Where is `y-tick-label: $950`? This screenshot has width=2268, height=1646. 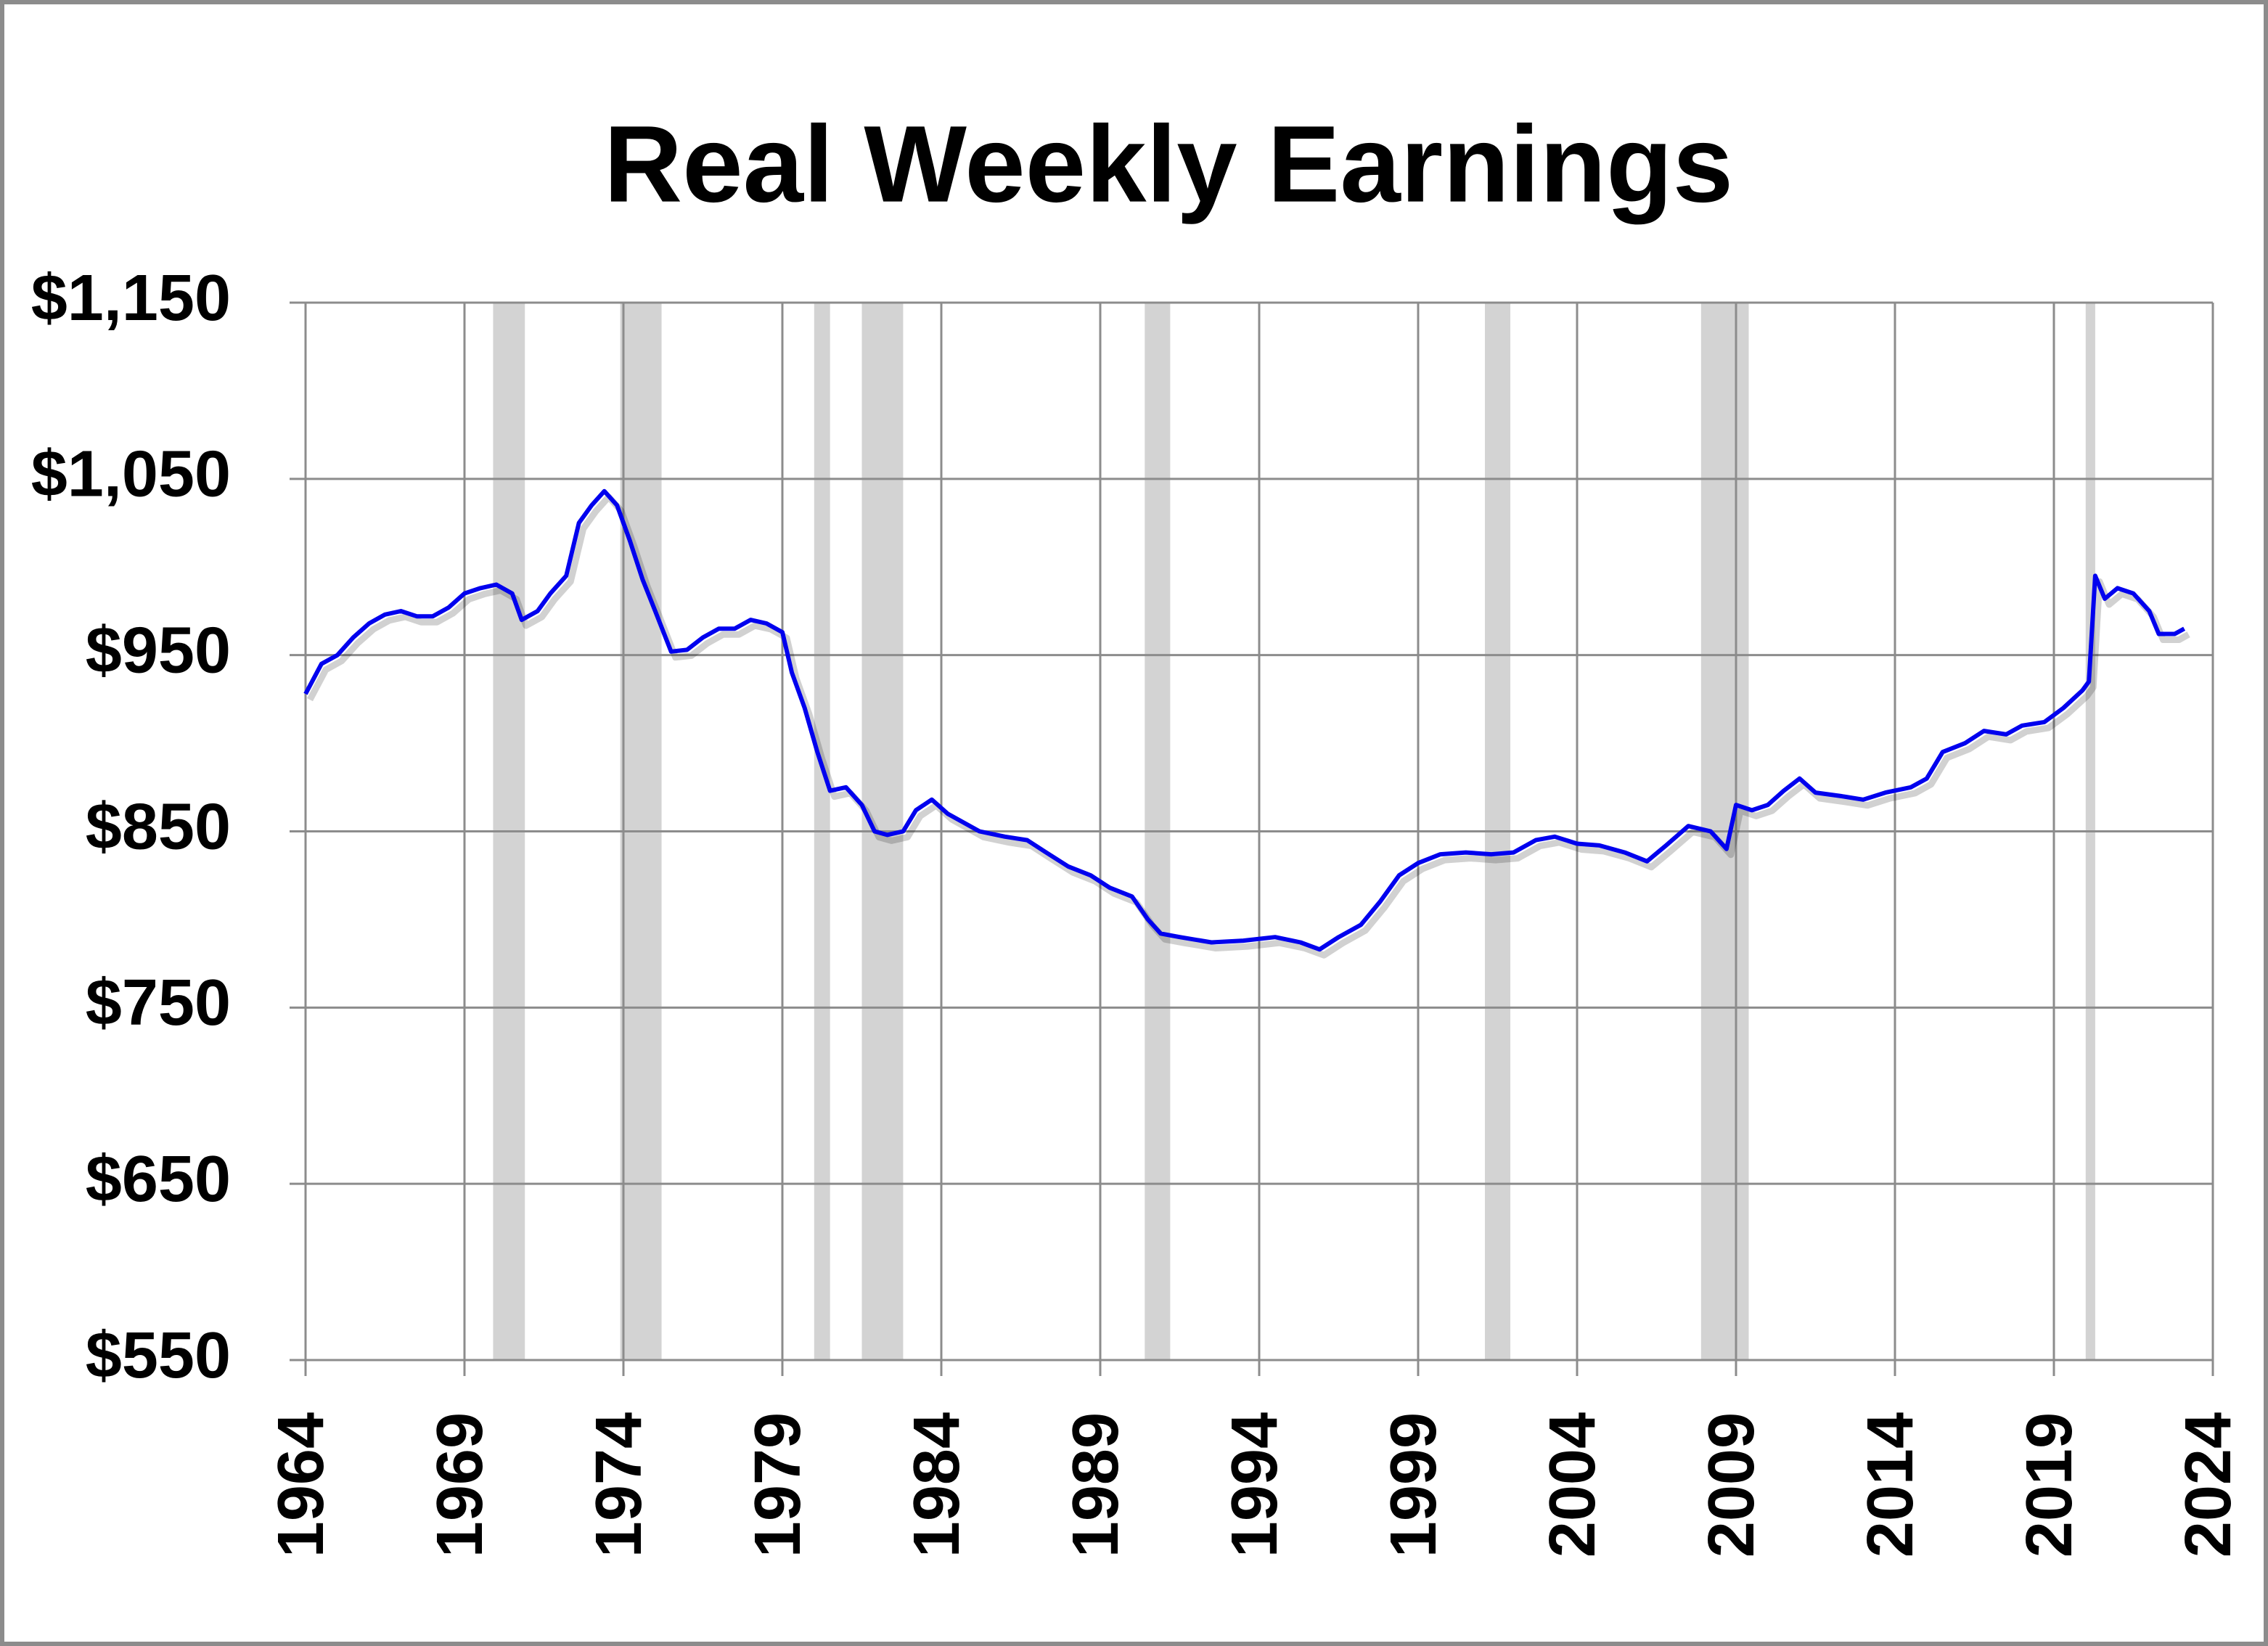
y-tick-label: $950 is located at coordinates (158, 650).